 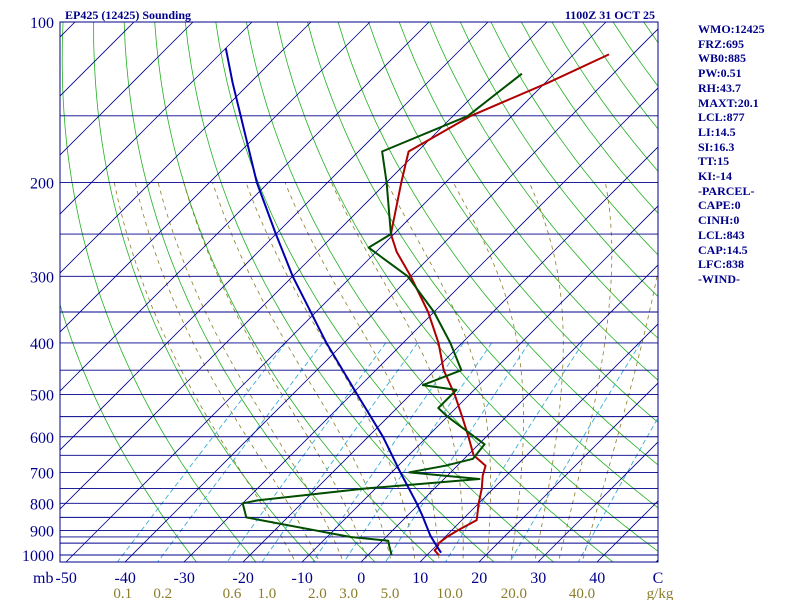 What do you see at coordinates (722, 58) in the screenshot?
I see `stat-line: WB0:885` at bounding box center [722, 58].